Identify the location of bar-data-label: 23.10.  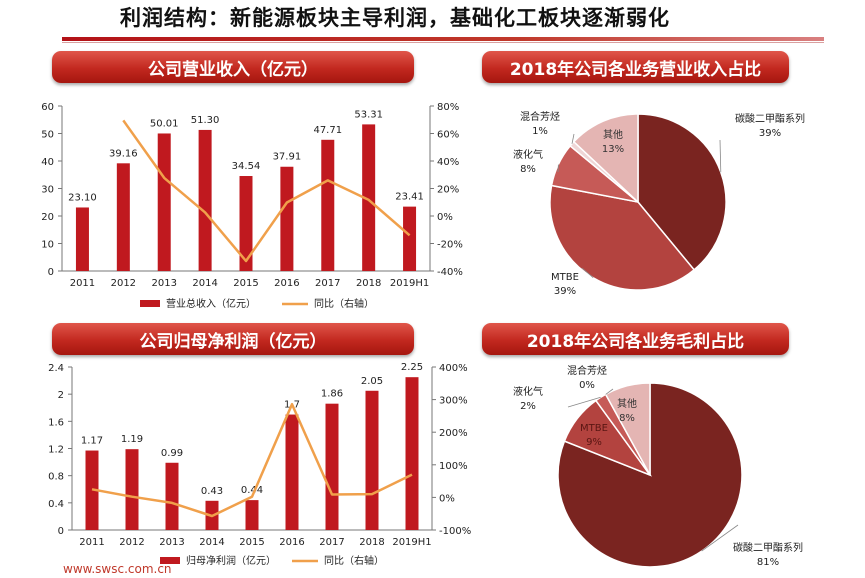
(82, 197).